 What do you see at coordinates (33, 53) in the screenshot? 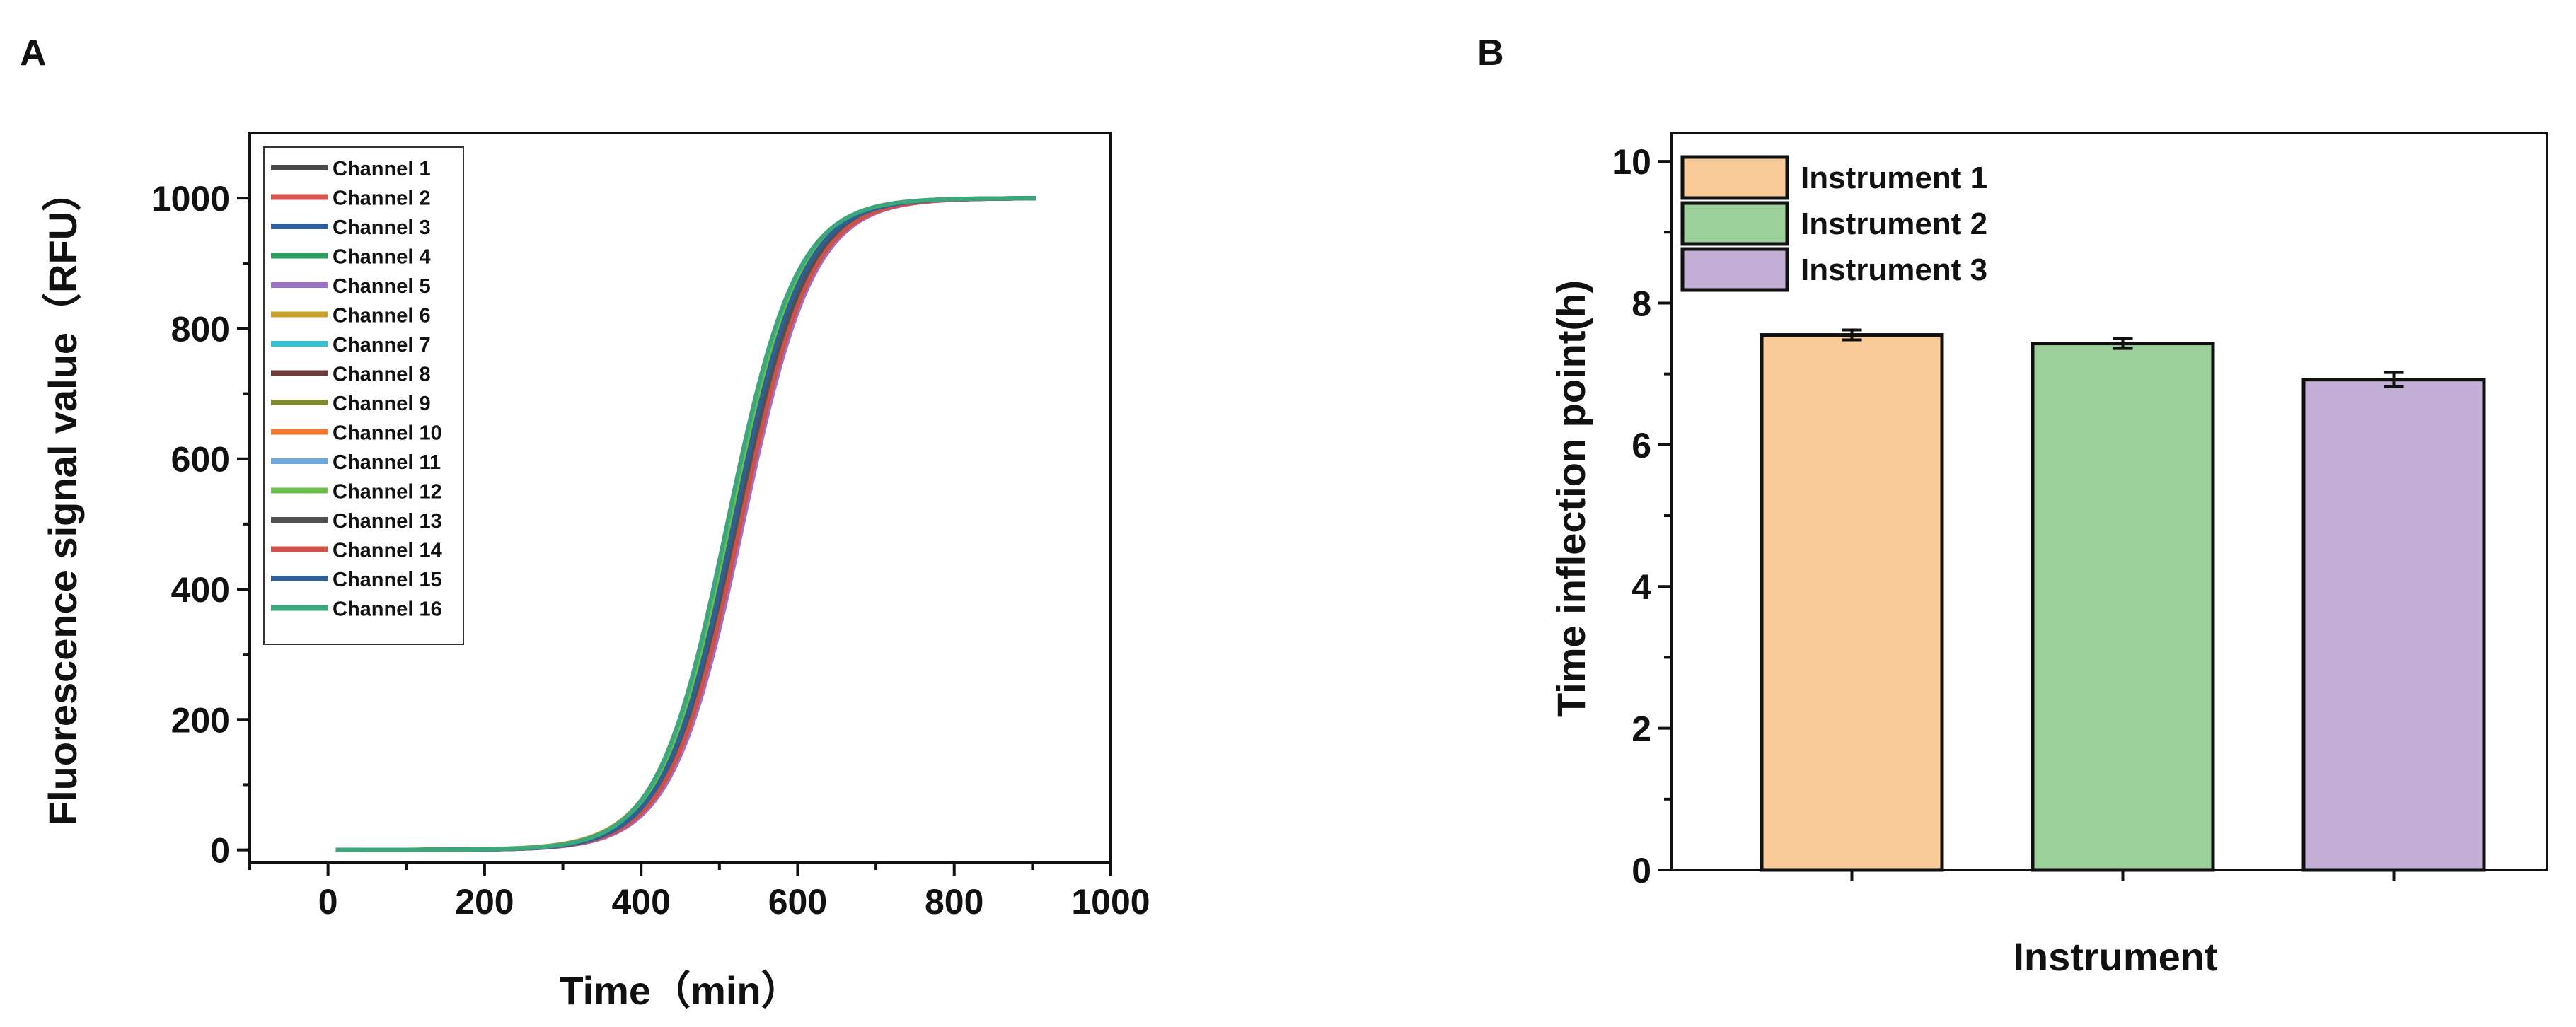
I see `panel-label-a: A` at bounding box center [33, 53].